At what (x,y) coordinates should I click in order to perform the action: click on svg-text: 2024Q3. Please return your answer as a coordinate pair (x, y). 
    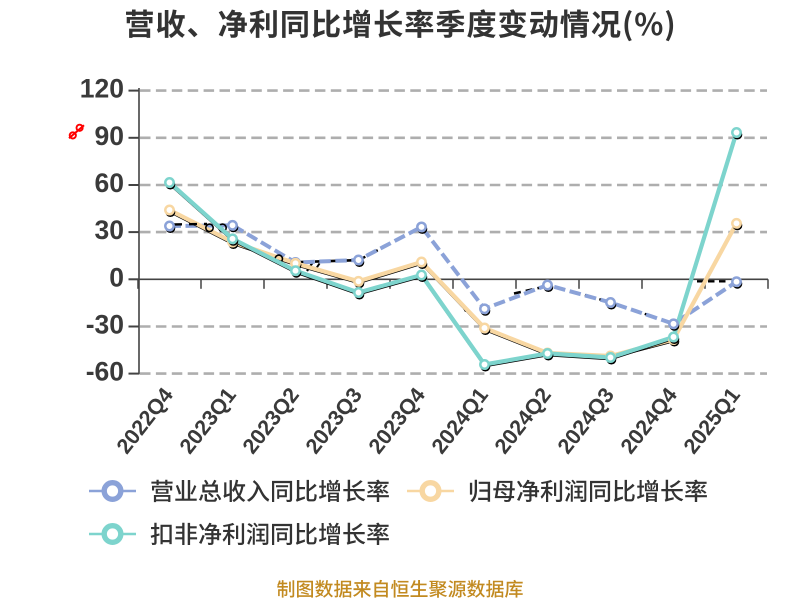
    Looking at the image, I should click on (586, 420).